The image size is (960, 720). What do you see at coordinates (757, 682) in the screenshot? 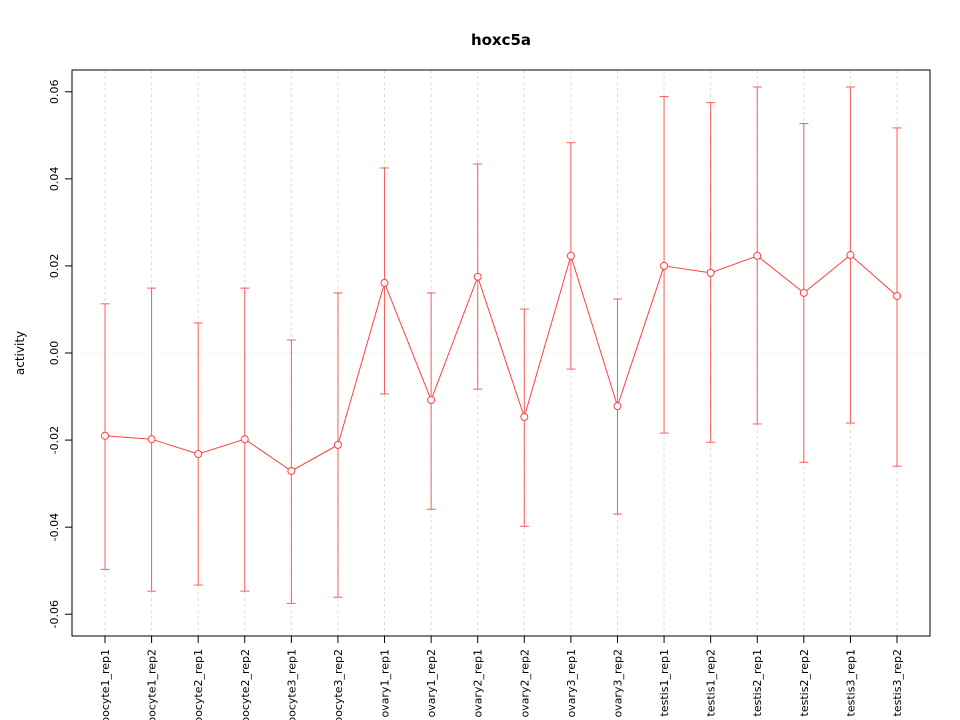
I see `x-tick-label: testis2_rep1` at bounding box center [757, 682].